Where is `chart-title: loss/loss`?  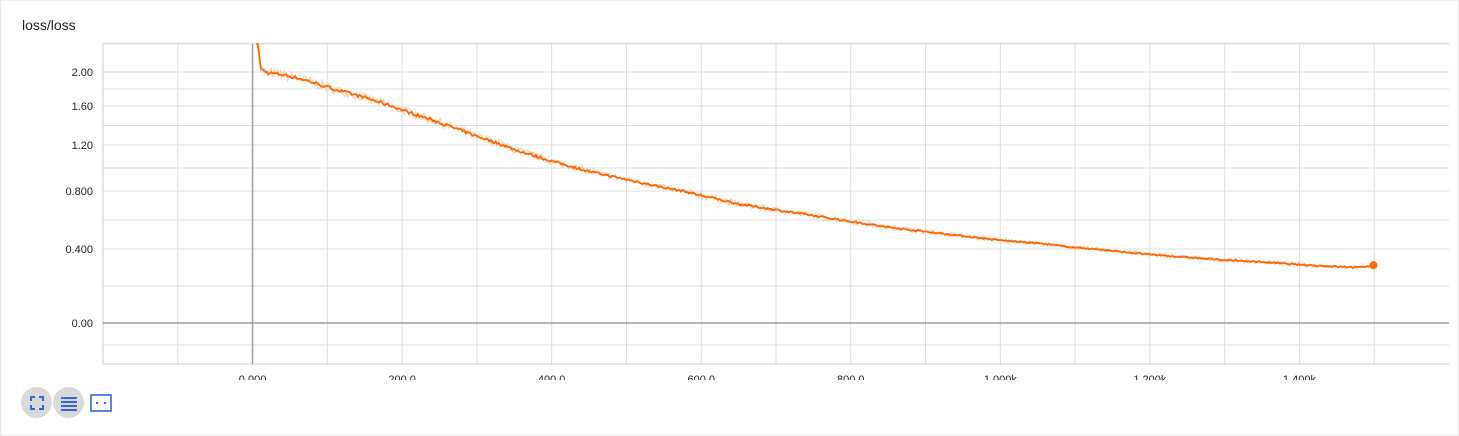
chart-title: loss/loss is located at coordinates (49, 25).